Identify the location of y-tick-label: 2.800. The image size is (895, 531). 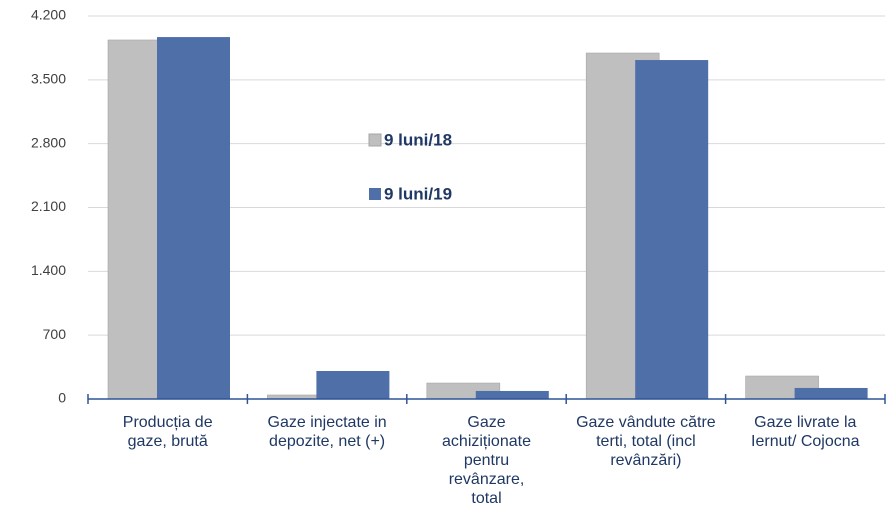
(48, 142).